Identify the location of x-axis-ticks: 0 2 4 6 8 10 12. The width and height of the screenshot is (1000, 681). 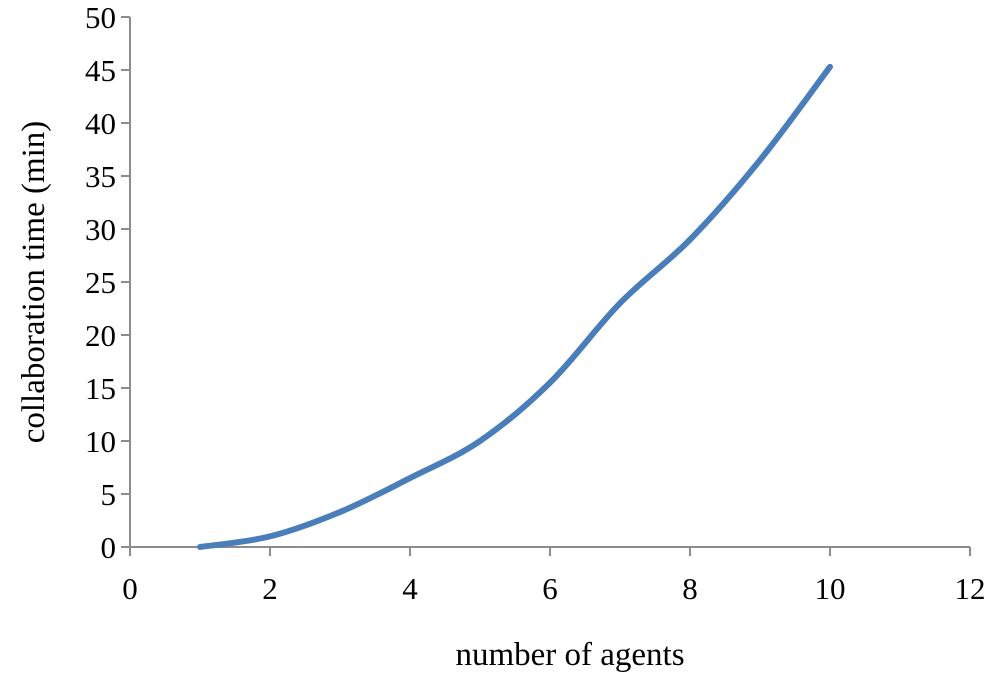
(554, 576).